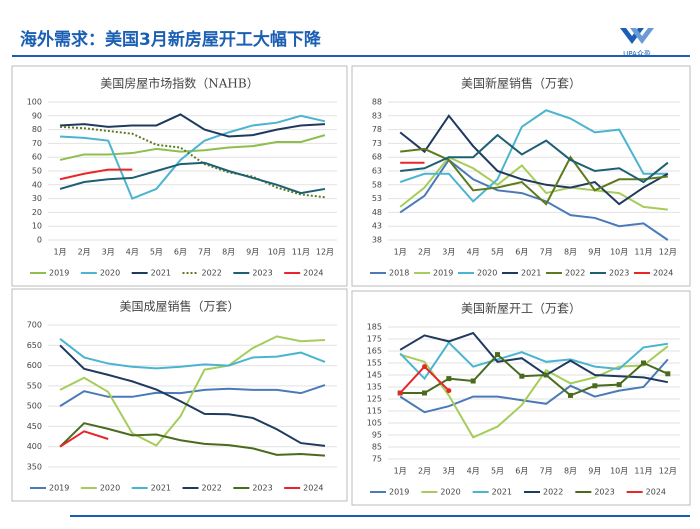 This screenshot has height=529, width=700. Describe the element at coordinates (39, 240) in the screenshot. I see `y-tick-label: 0` at that location.